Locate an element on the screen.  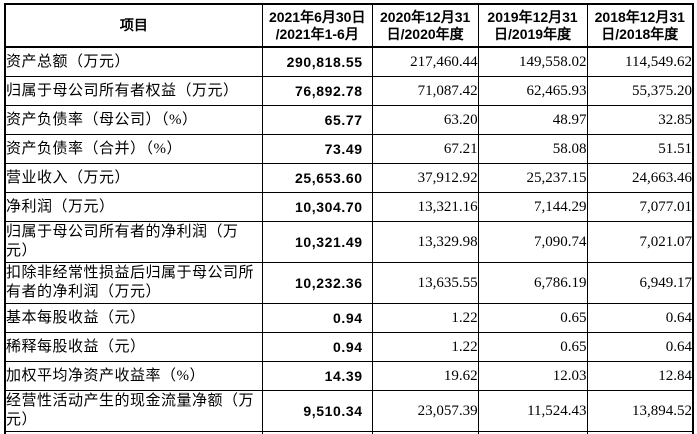
cell-value: 23,057.39 is located at coordinates (425, 411).